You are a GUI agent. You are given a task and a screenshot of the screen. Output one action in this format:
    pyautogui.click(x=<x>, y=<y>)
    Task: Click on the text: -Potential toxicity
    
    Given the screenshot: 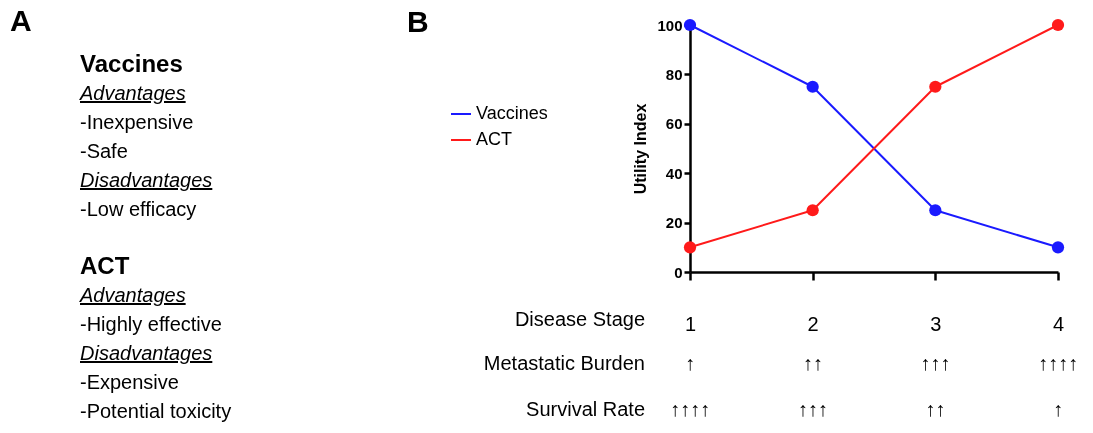 What is the action you would take?
    pyautogui.click(x=156, y=411)
    